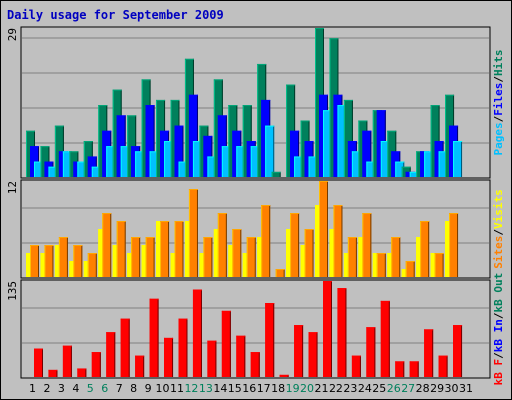 The image size is (512, 400). What do you see at coordinates (235, 388) in the screenshot?
I see `day-label-15: 15` at bounding box center [235, 388].